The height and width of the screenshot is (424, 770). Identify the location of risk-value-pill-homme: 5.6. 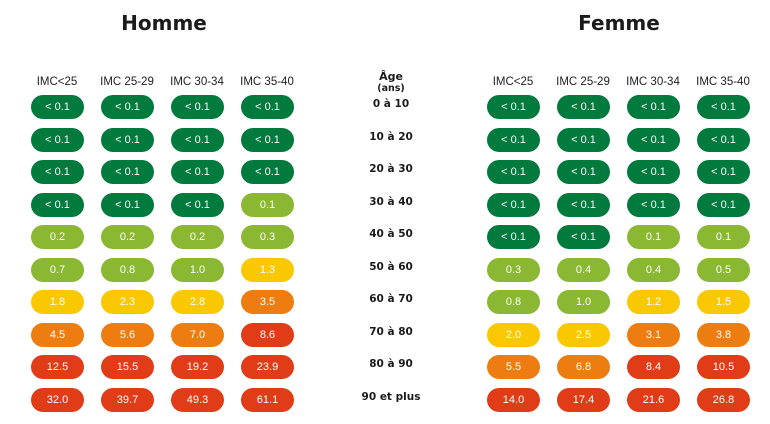
(127, 335).